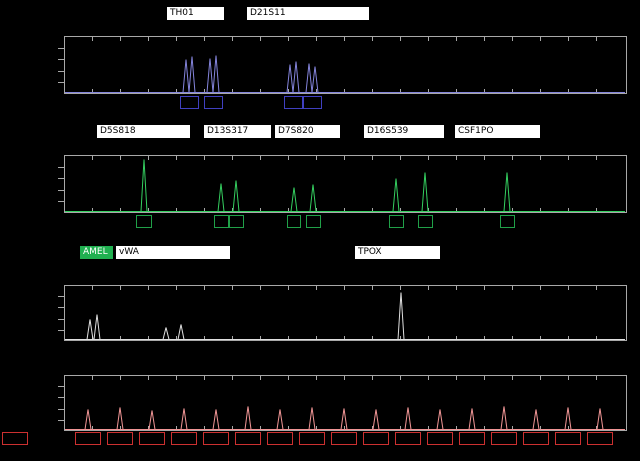 The width and height of the screenshot is (640, 461). What do you see at coordinates (397, 252) in the screenshot?
I see `marker-label-tpox: TPOX` at bounding box center [397, 252].